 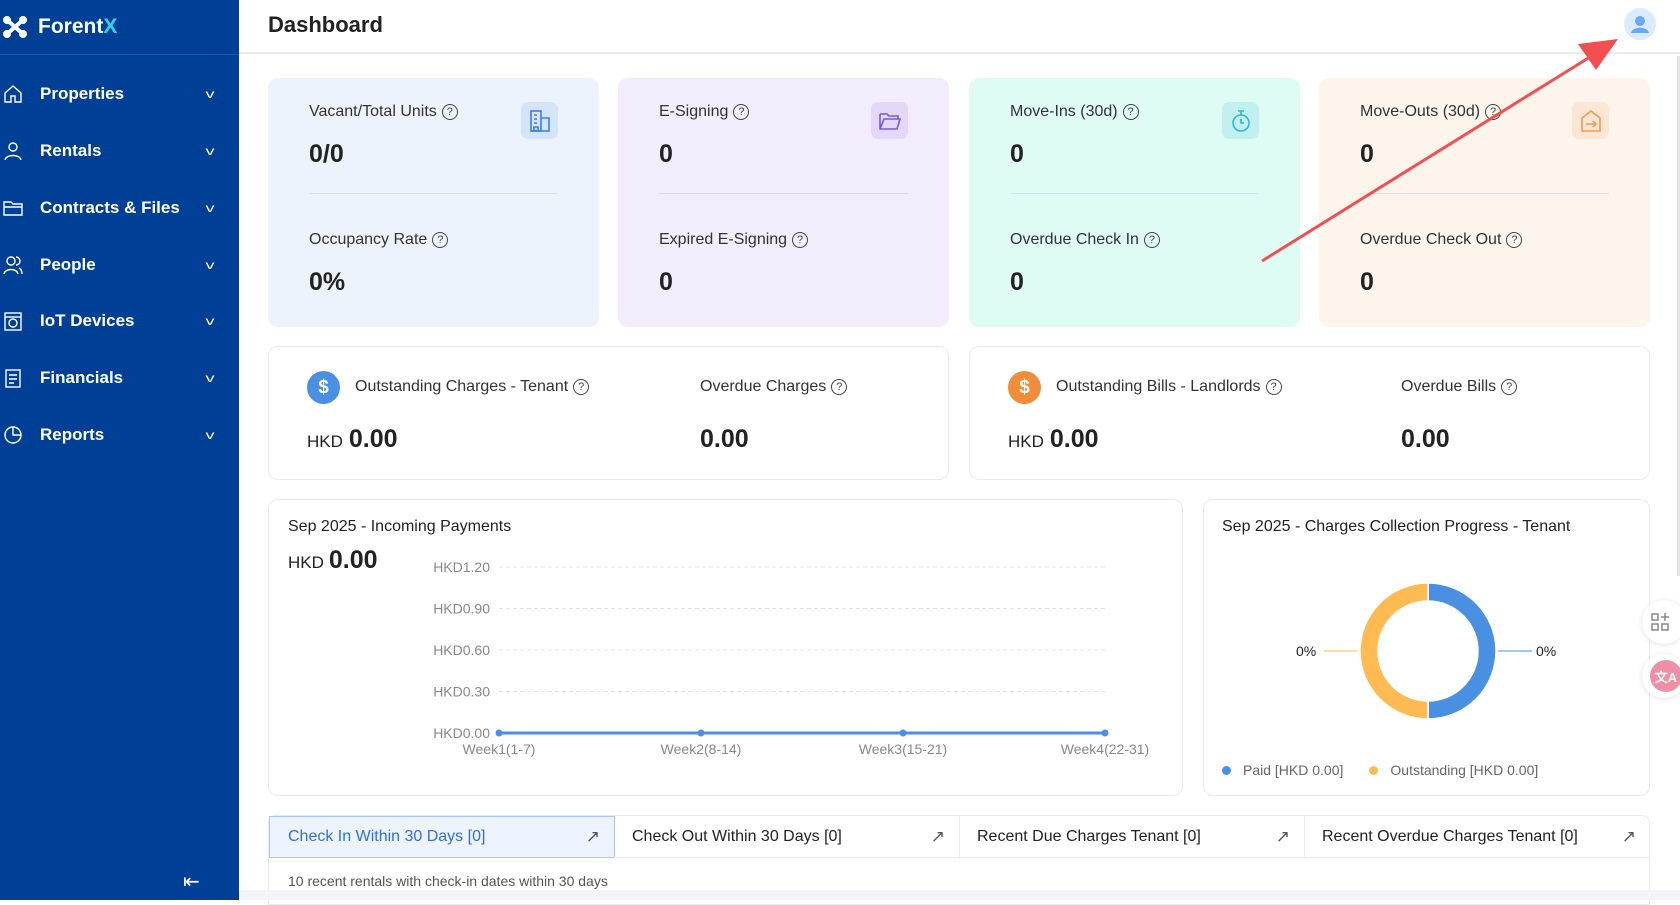 What do you see at coordinates (704, 112) in the screenshot?
I see `stat-label: E-Signing?` at bounding box center [704, 112].